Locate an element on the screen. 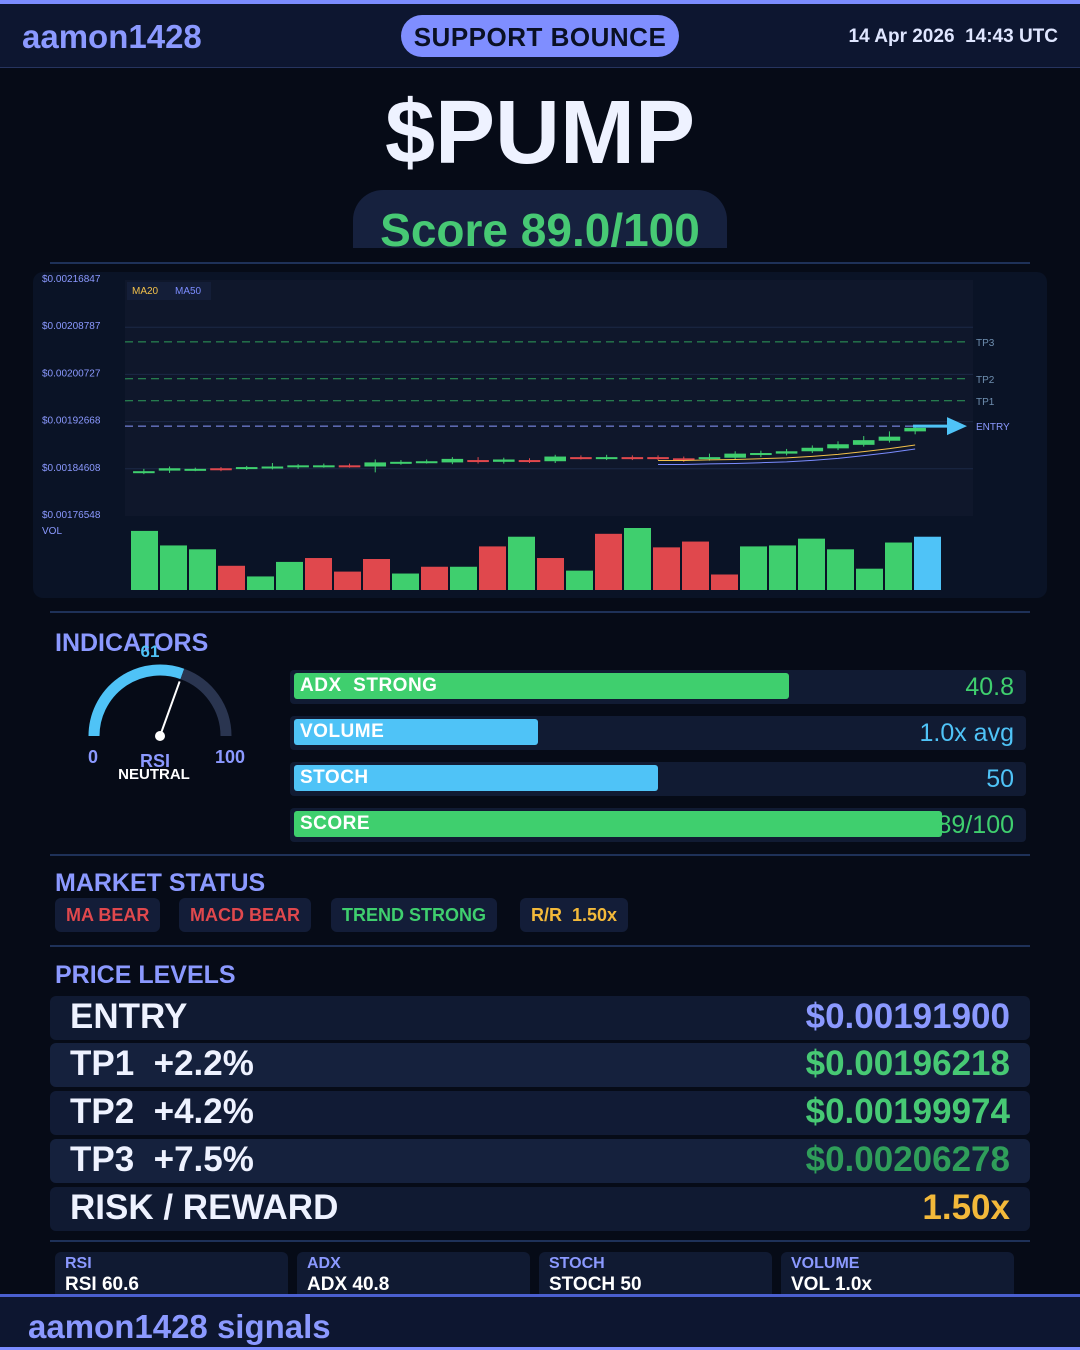 This screenshot has width=1080, height=1350. legend-ma20: MA20 is located at coordinates (145, 291).